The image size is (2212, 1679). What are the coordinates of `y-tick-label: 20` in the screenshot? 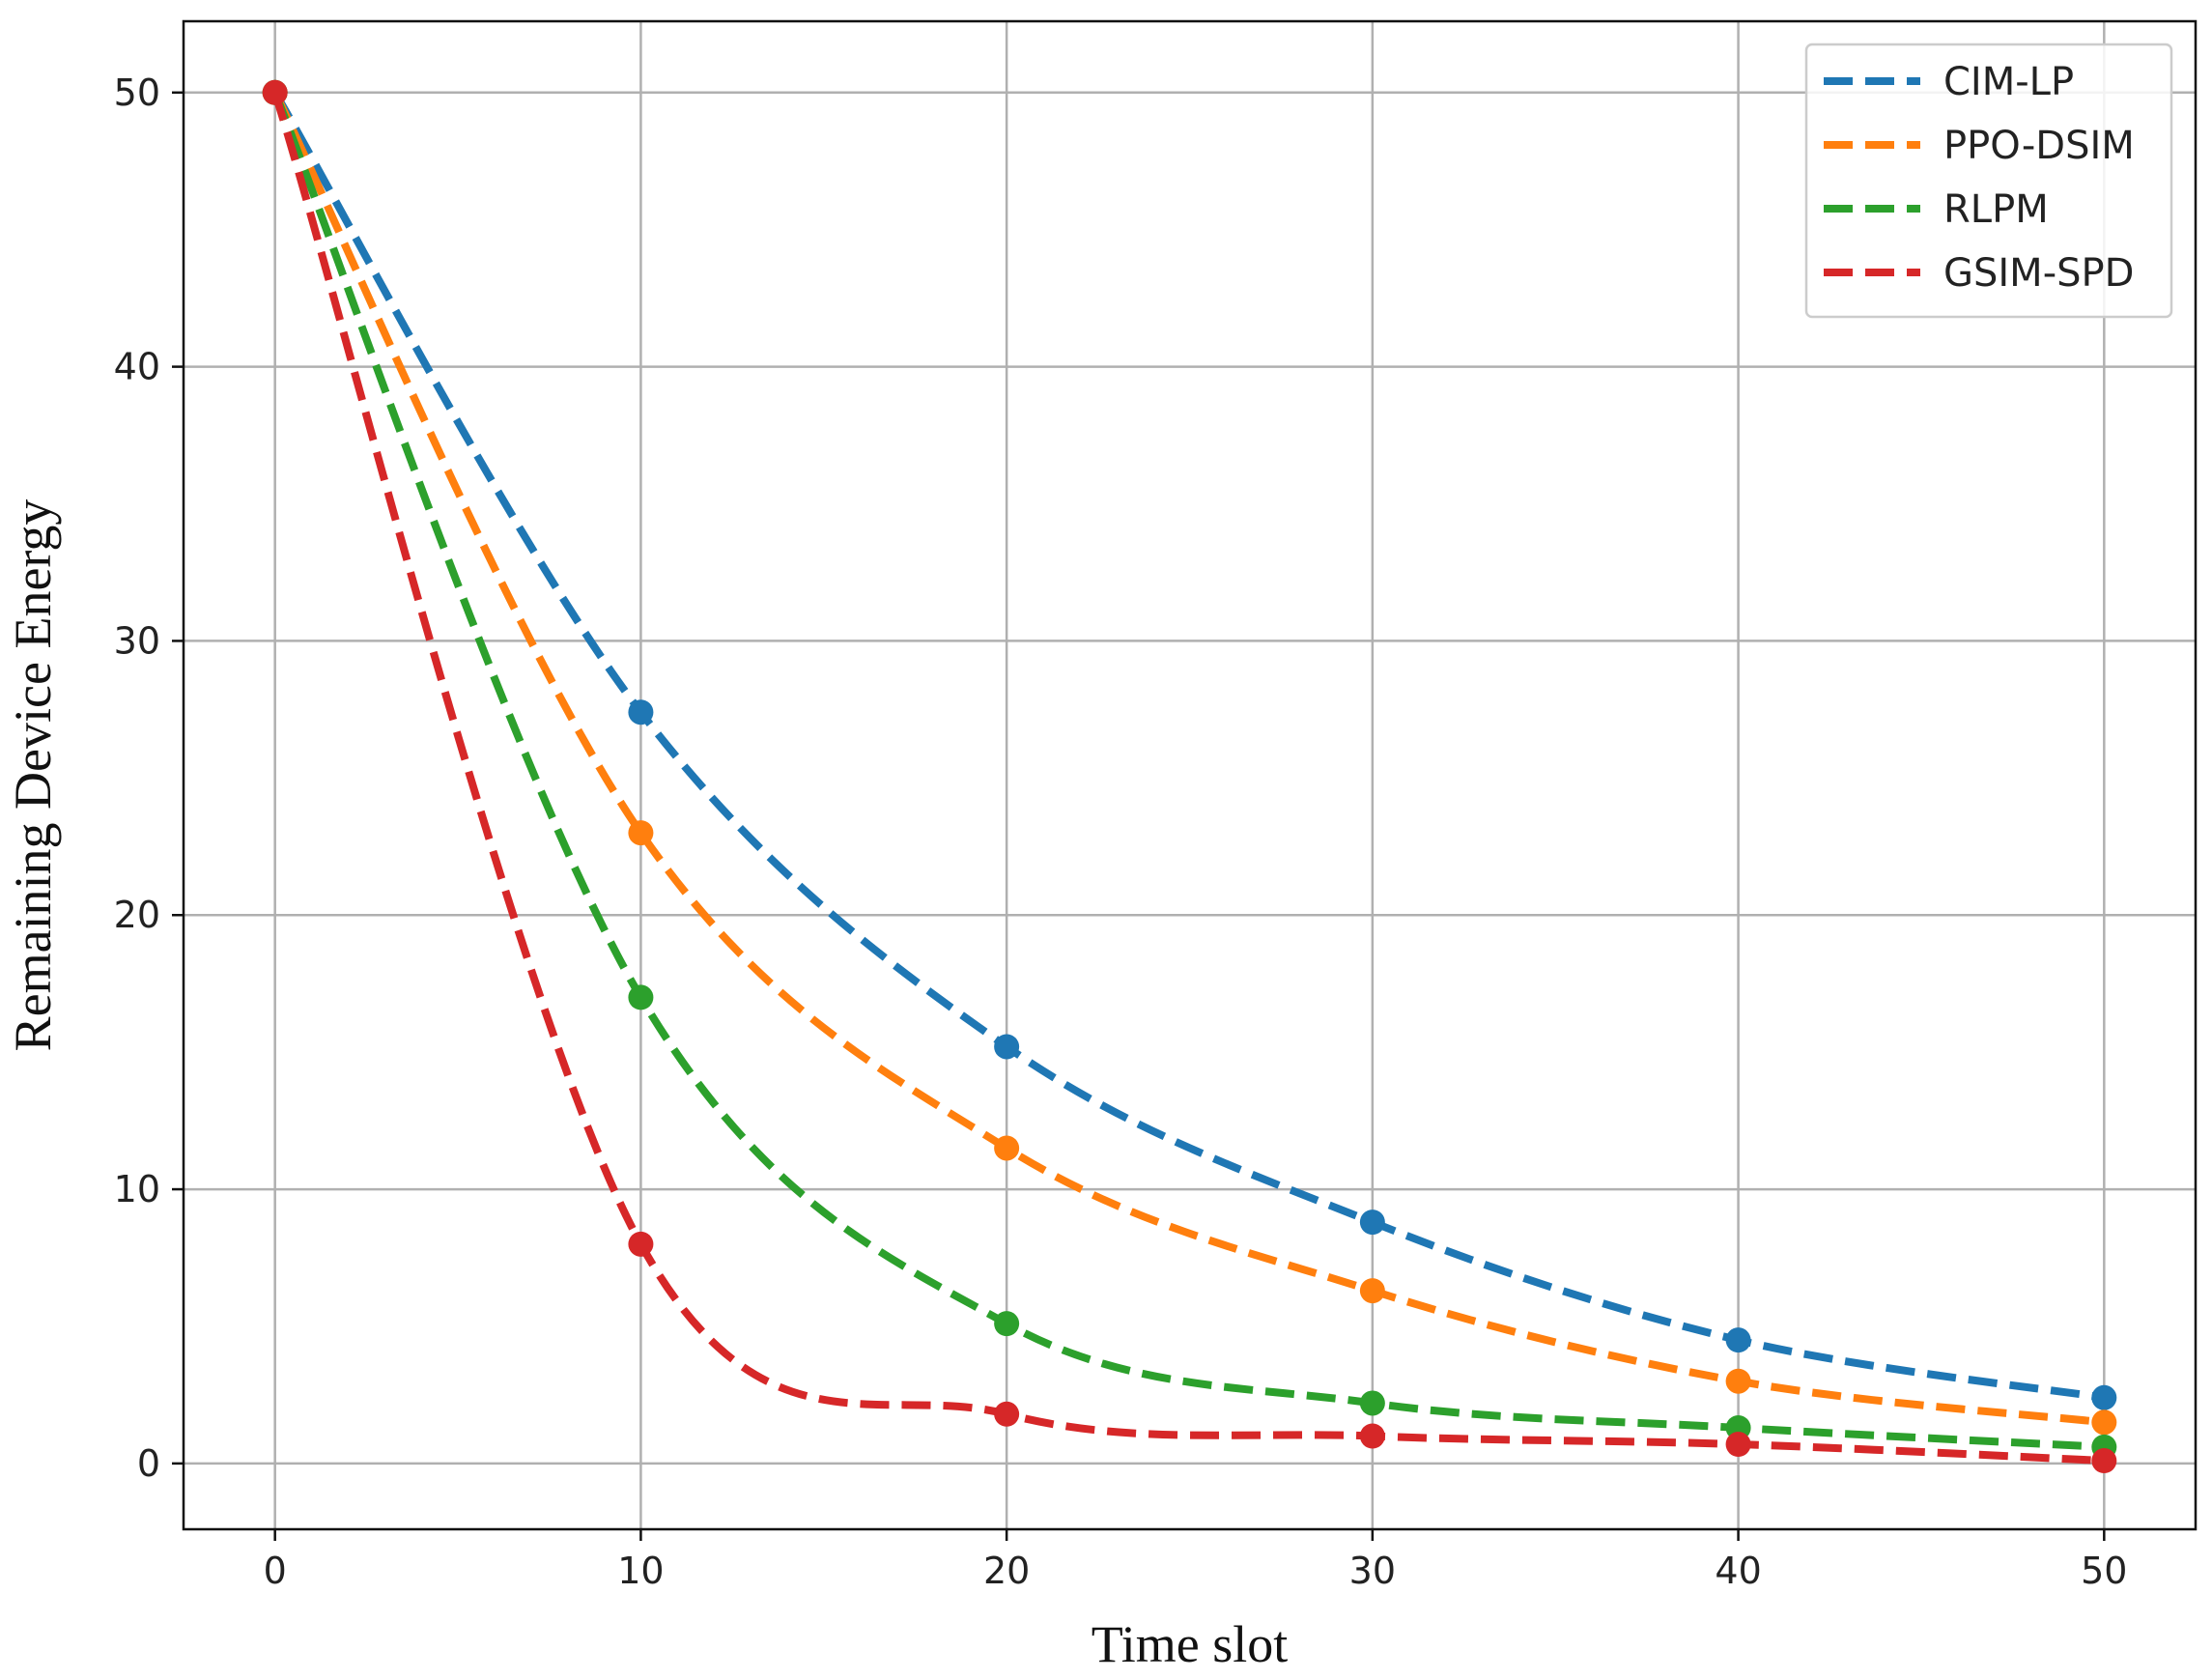 It's located at (137, 915).